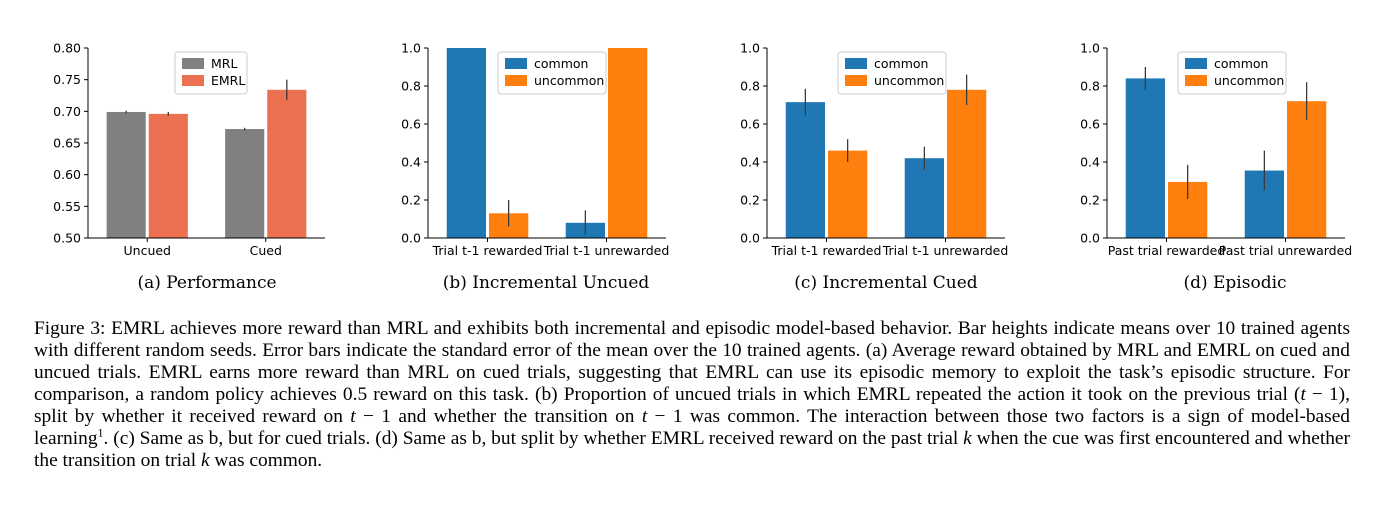 Image resolution: width=1381 pixels, height=526 pixels. What do you see at coordinates (886, 283) in the screenshot?
I see `subcaption-c: (c) Incremental Cued` at bounding box center [886, 283].